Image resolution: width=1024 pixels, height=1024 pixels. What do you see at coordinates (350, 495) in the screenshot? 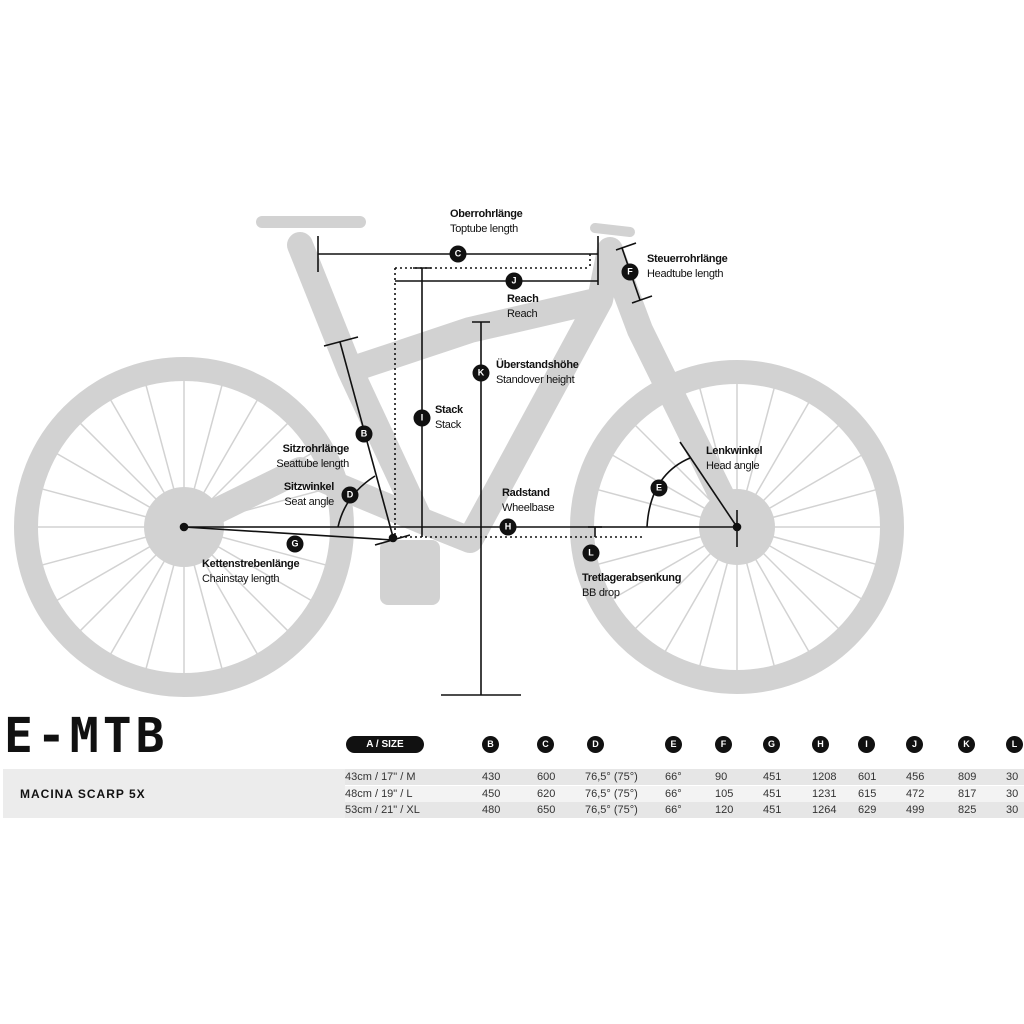
I see `marker-d: D` at bounding box center [350, 495].